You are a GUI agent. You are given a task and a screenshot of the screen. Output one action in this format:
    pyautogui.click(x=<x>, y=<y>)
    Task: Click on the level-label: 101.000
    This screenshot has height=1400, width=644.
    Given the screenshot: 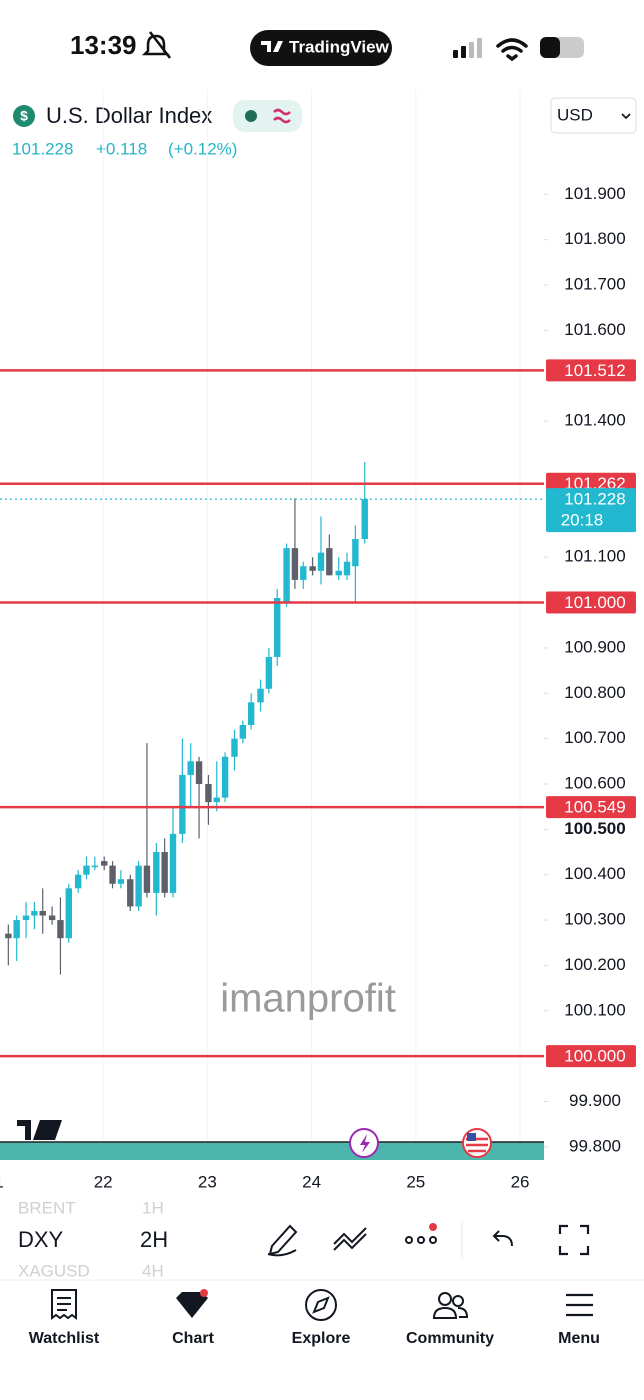 What is the action you would take?
    pyautogui.click(x=594, y=602)
    